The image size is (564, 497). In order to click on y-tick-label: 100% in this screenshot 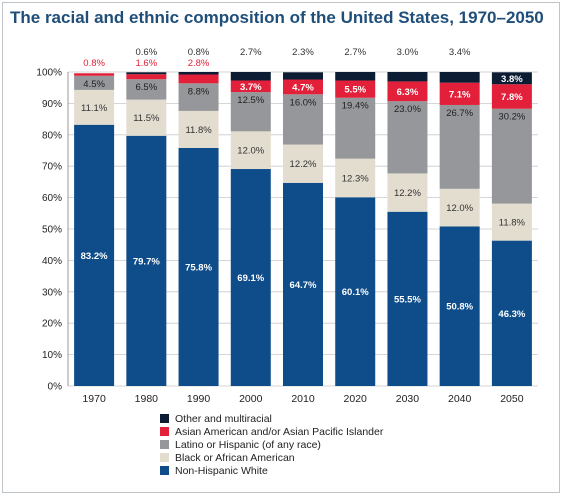, I will do `click(49, 73)`.